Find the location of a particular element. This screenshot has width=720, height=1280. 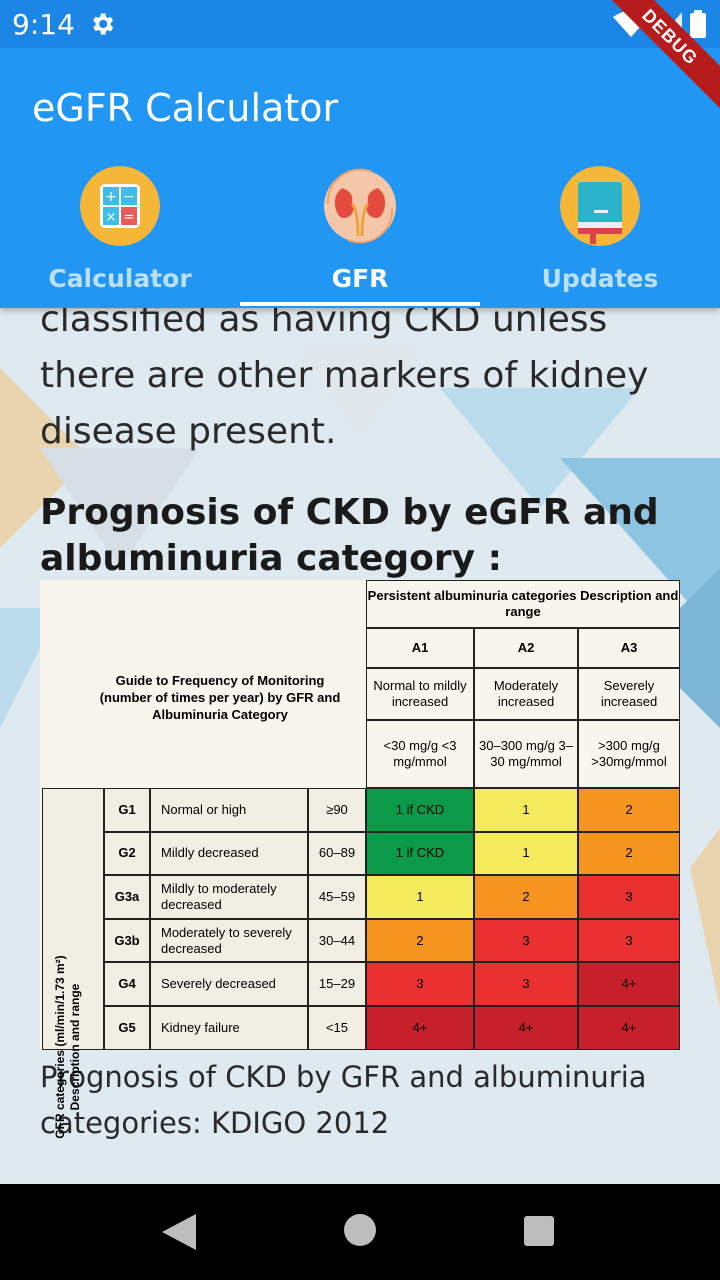

albuminuria-desc-2: Moderately increased is located at coordinates (526, 694).